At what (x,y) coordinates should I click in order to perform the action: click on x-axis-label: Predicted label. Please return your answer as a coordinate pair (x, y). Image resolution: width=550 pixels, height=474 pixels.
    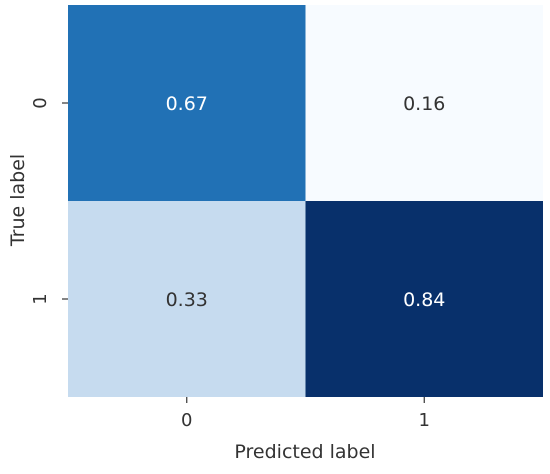
    Looking at the image, I should click on (304, 452).